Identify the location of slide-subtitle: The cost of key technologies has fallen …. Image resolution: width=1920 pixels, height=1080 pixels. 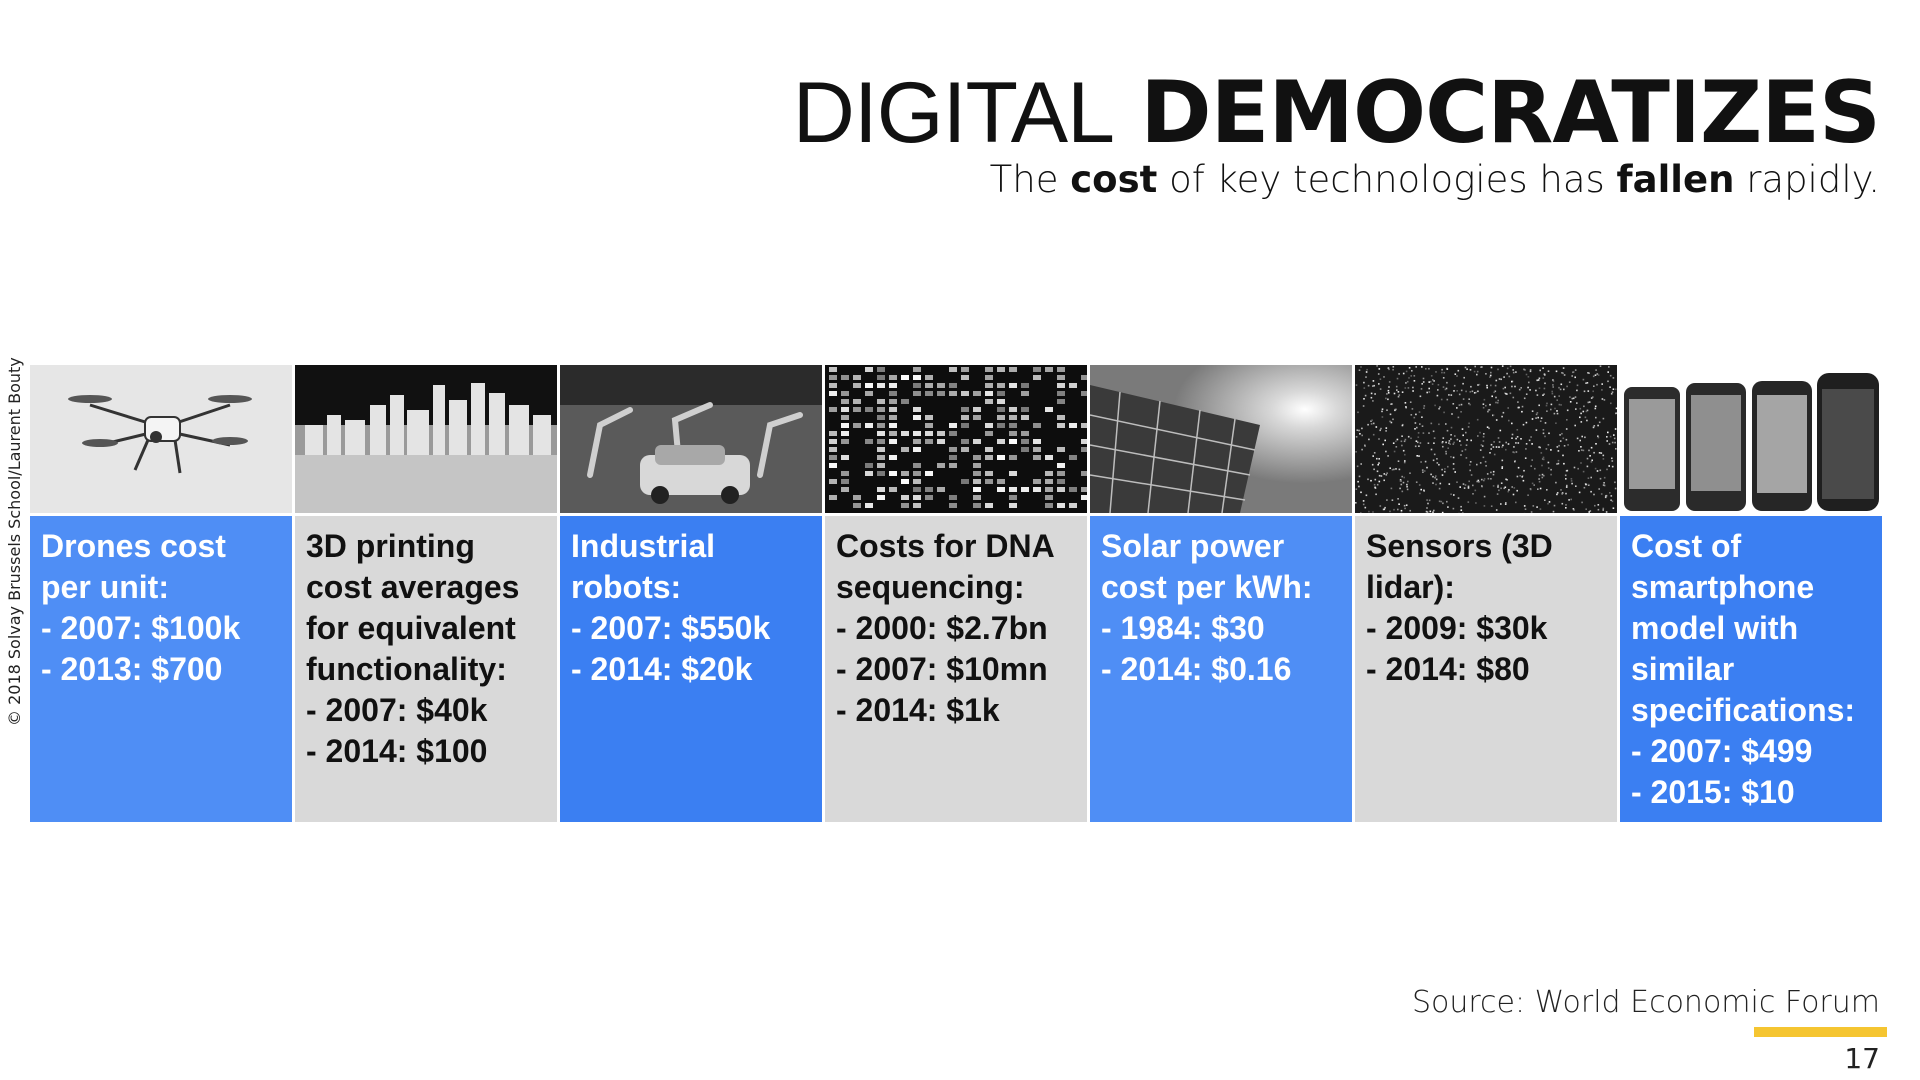
(1435, 179).